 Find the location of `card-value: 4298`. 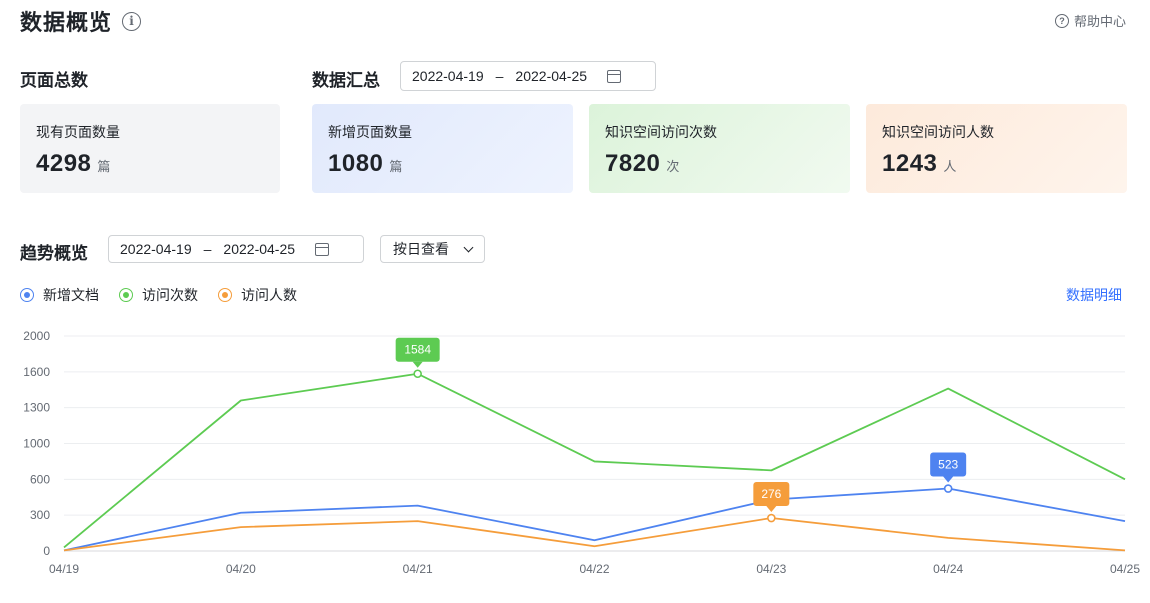

card-value: 4298 is located at coordinates (64, 163).